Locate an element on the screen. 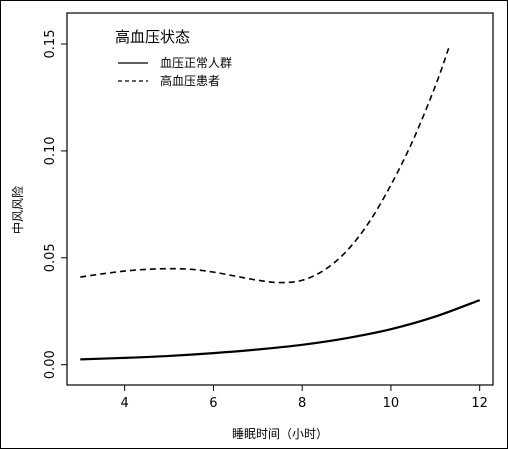 Image resolution: width=508 pixels, height=449 pixels. x-tick-label: 4 is located at coordinates (125, 403).